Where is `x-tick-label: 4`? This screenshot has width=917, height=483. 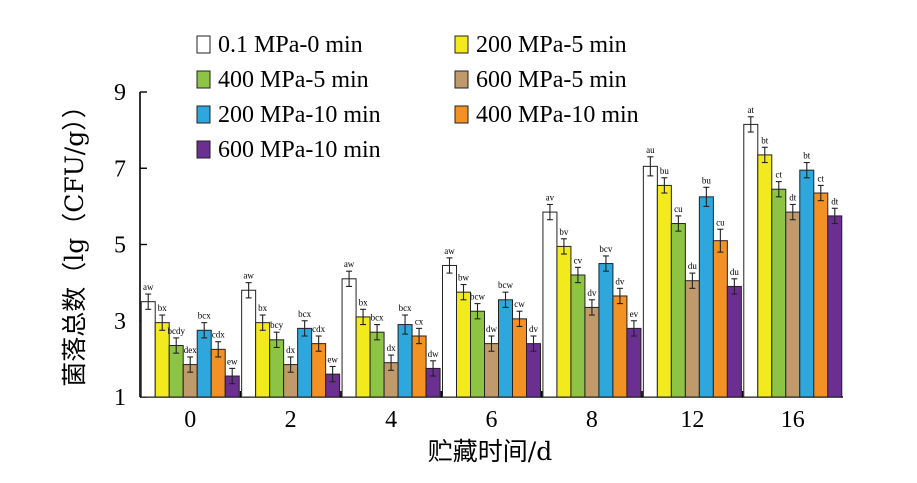
x-tick-label: 4 is located at coordinates (391, 420).